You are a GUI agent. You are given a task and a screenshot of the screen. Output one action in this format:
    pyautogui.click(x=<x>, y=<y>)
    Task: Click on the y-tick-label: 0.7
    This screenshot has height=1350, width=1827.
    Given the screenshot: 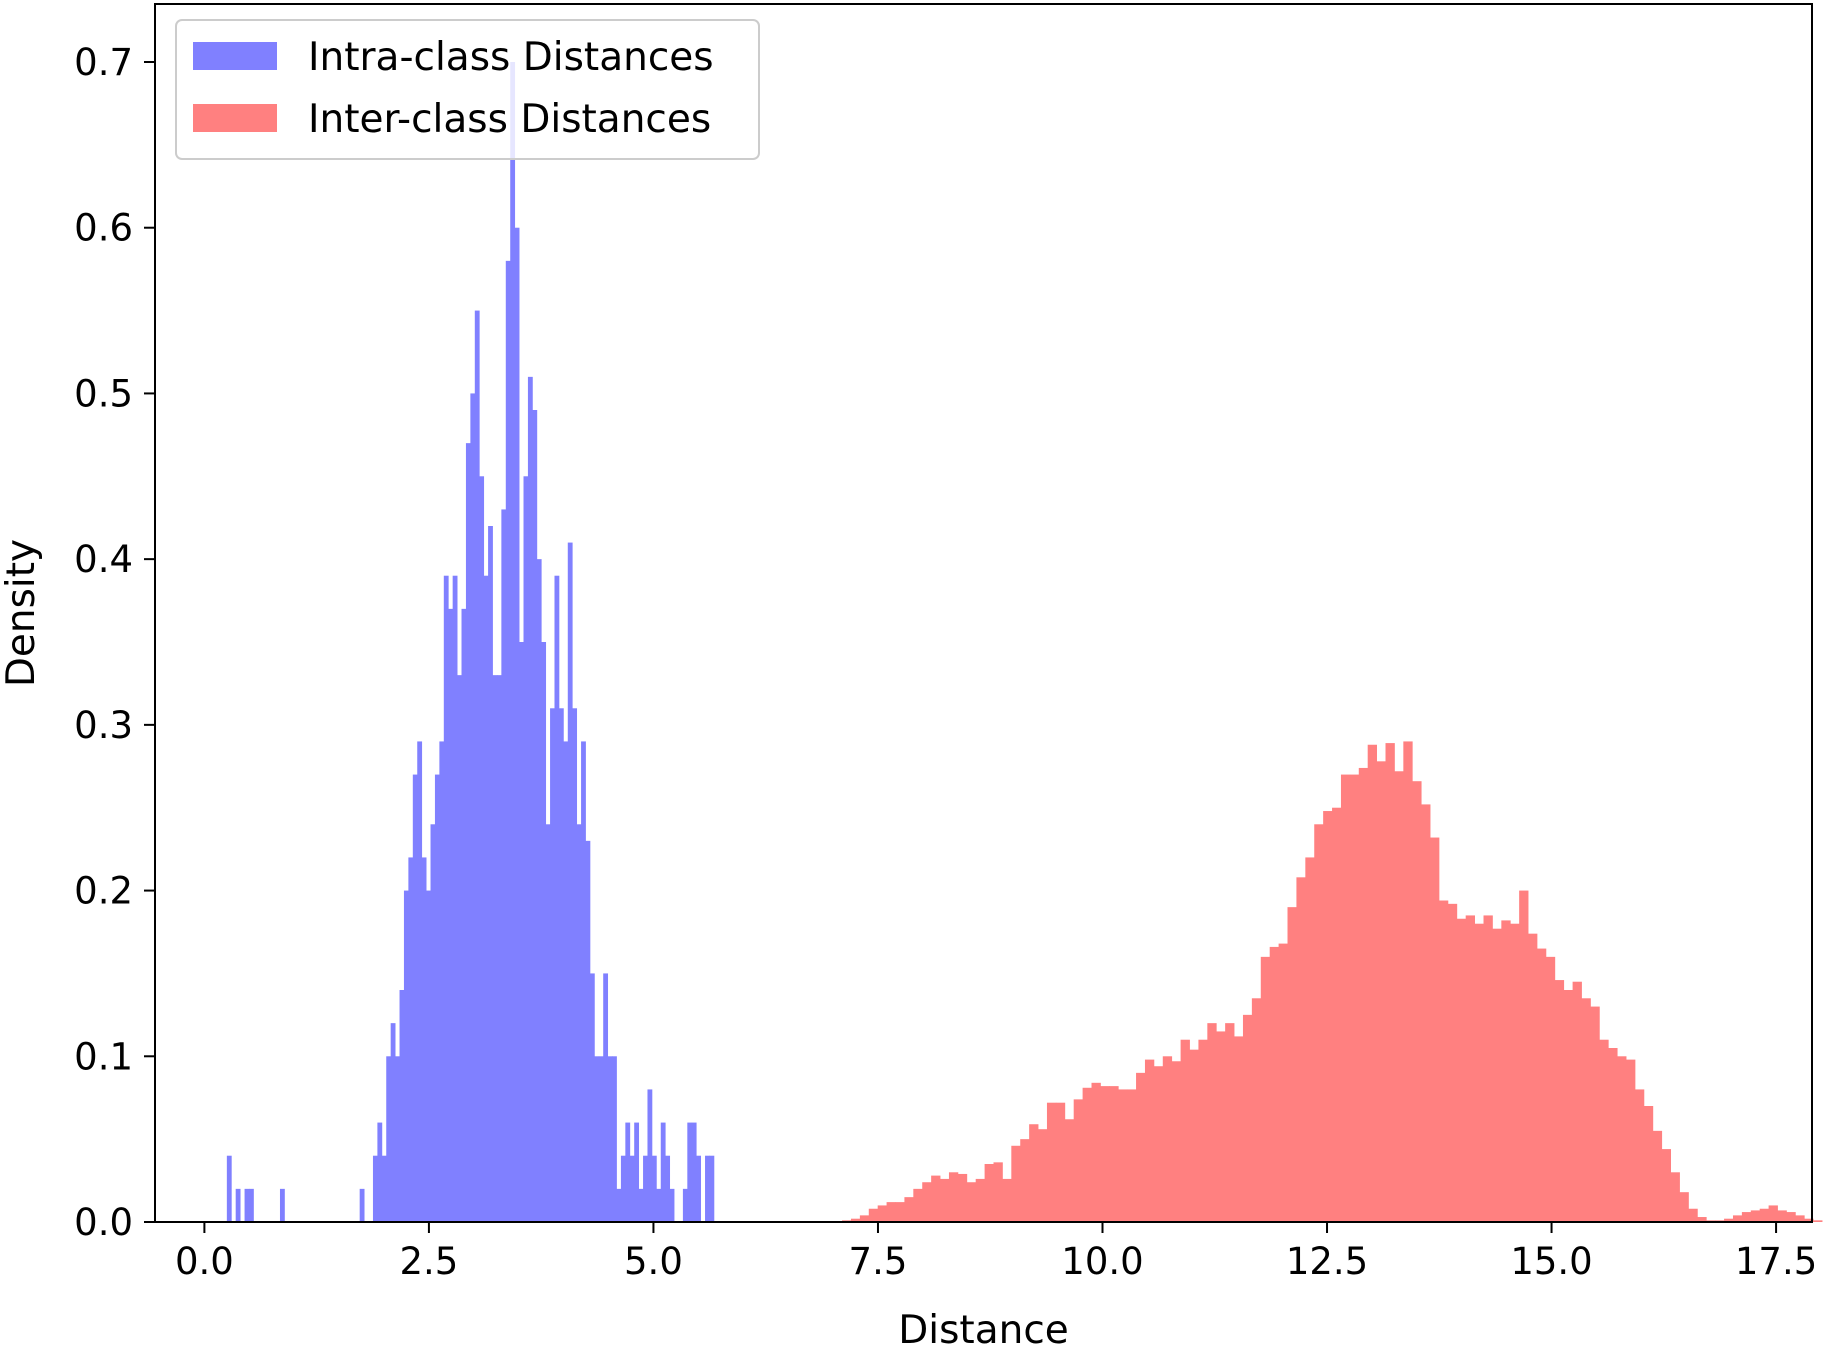 What is the action you would take?
    pyautogui.click(x=103, y=62)
    